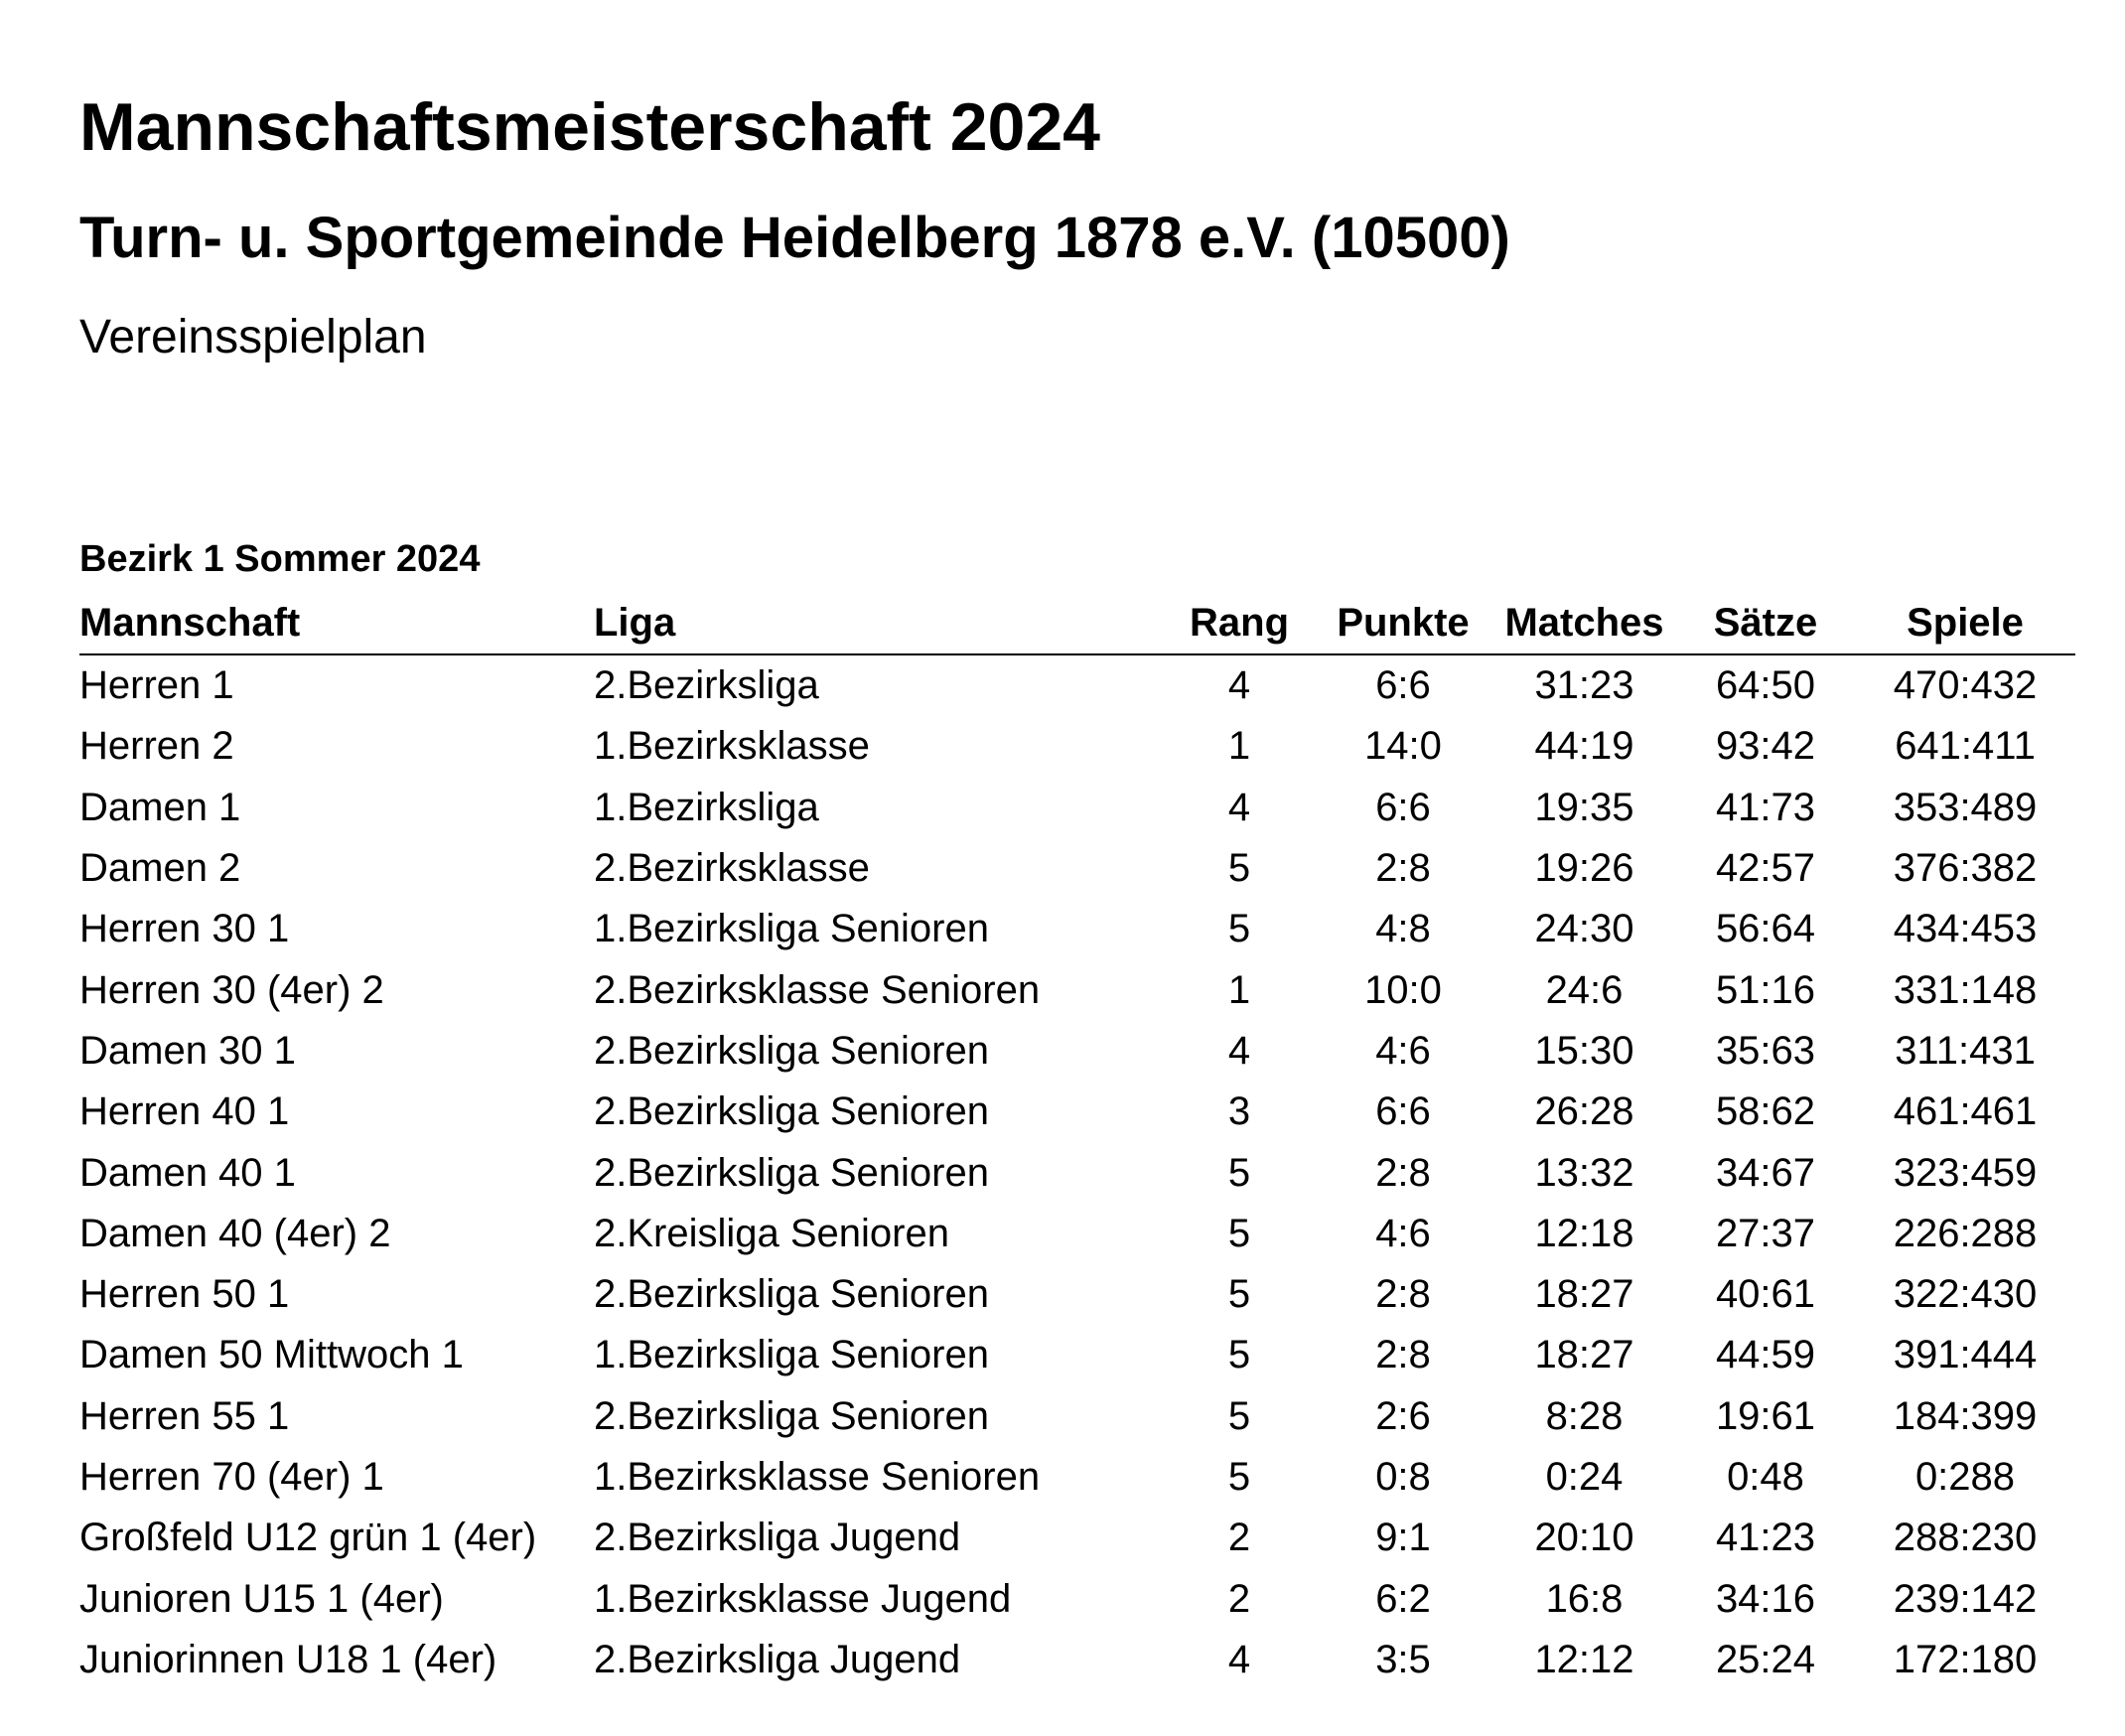 Image resolution: width=2125 pixels, height=1736 pixels. Describe the element at coordinates (184, 1111) in the screenshot. I see `team-cell: Herren 40 1` at that location.